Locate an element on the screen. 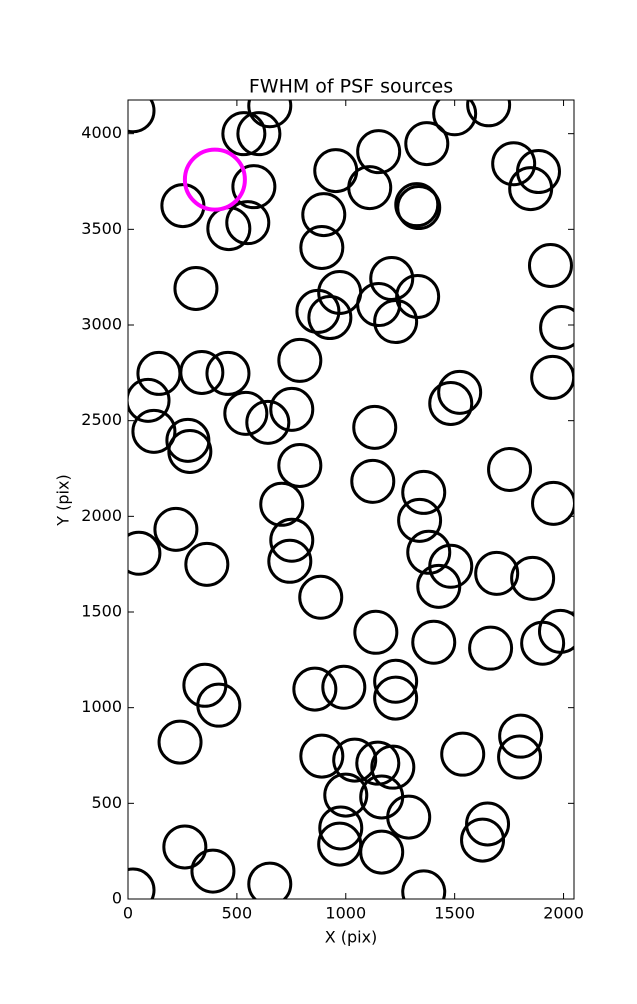 This screenshot has width=637, height=1004. y-tick-label: 1000 is located at coordinates (101, 706).